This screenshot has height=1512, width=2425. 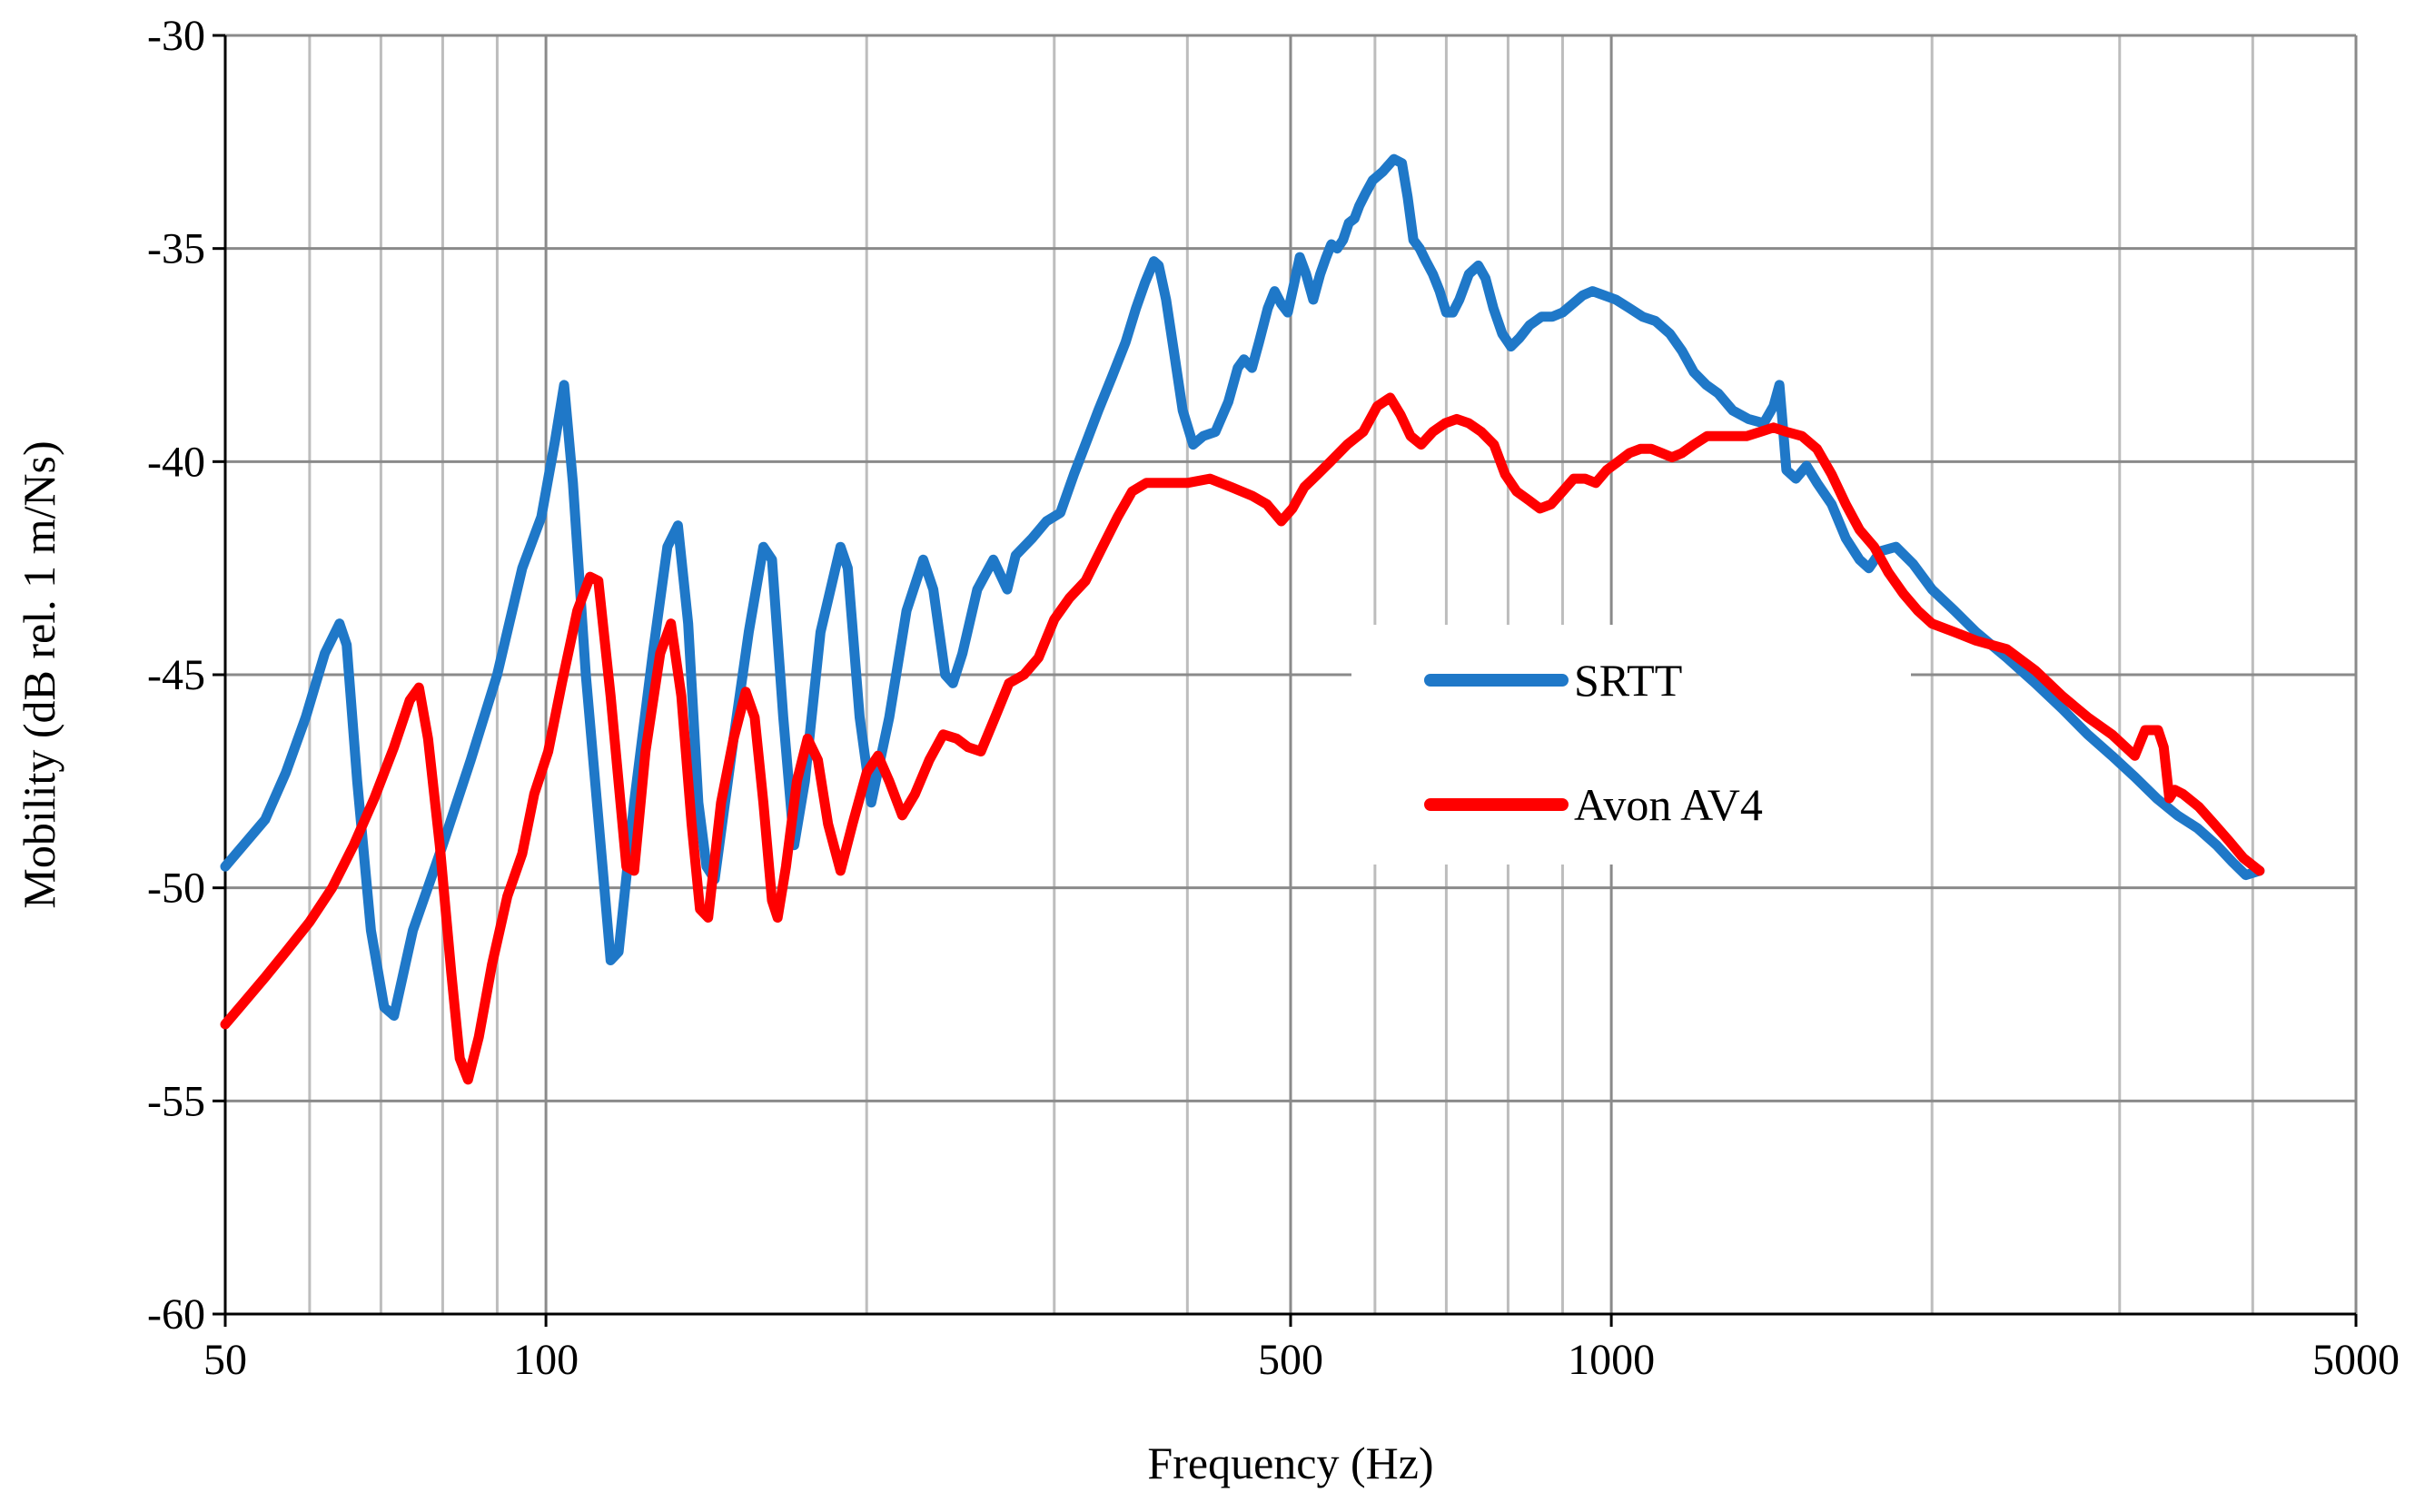 I want to click on y-tick-label: -40, so click(x=176, y=462).